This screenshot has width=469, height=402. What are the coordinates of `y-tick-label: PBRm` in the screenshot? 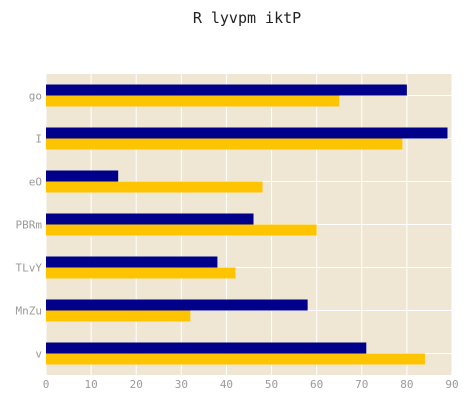 It's located at (29, 225).